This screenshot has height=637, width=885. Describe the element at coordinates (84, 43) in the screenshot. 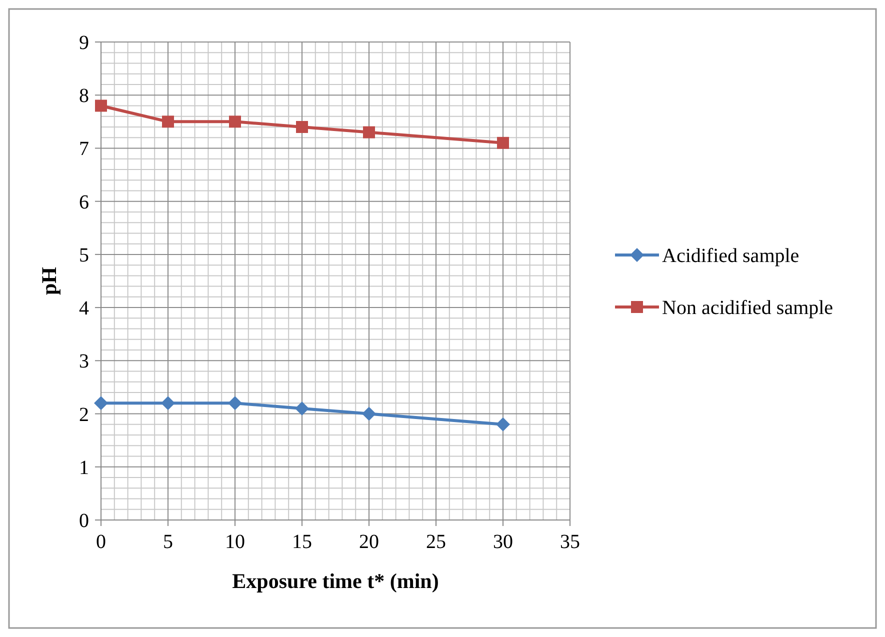

I see `y-tick-label: 9` at that location.